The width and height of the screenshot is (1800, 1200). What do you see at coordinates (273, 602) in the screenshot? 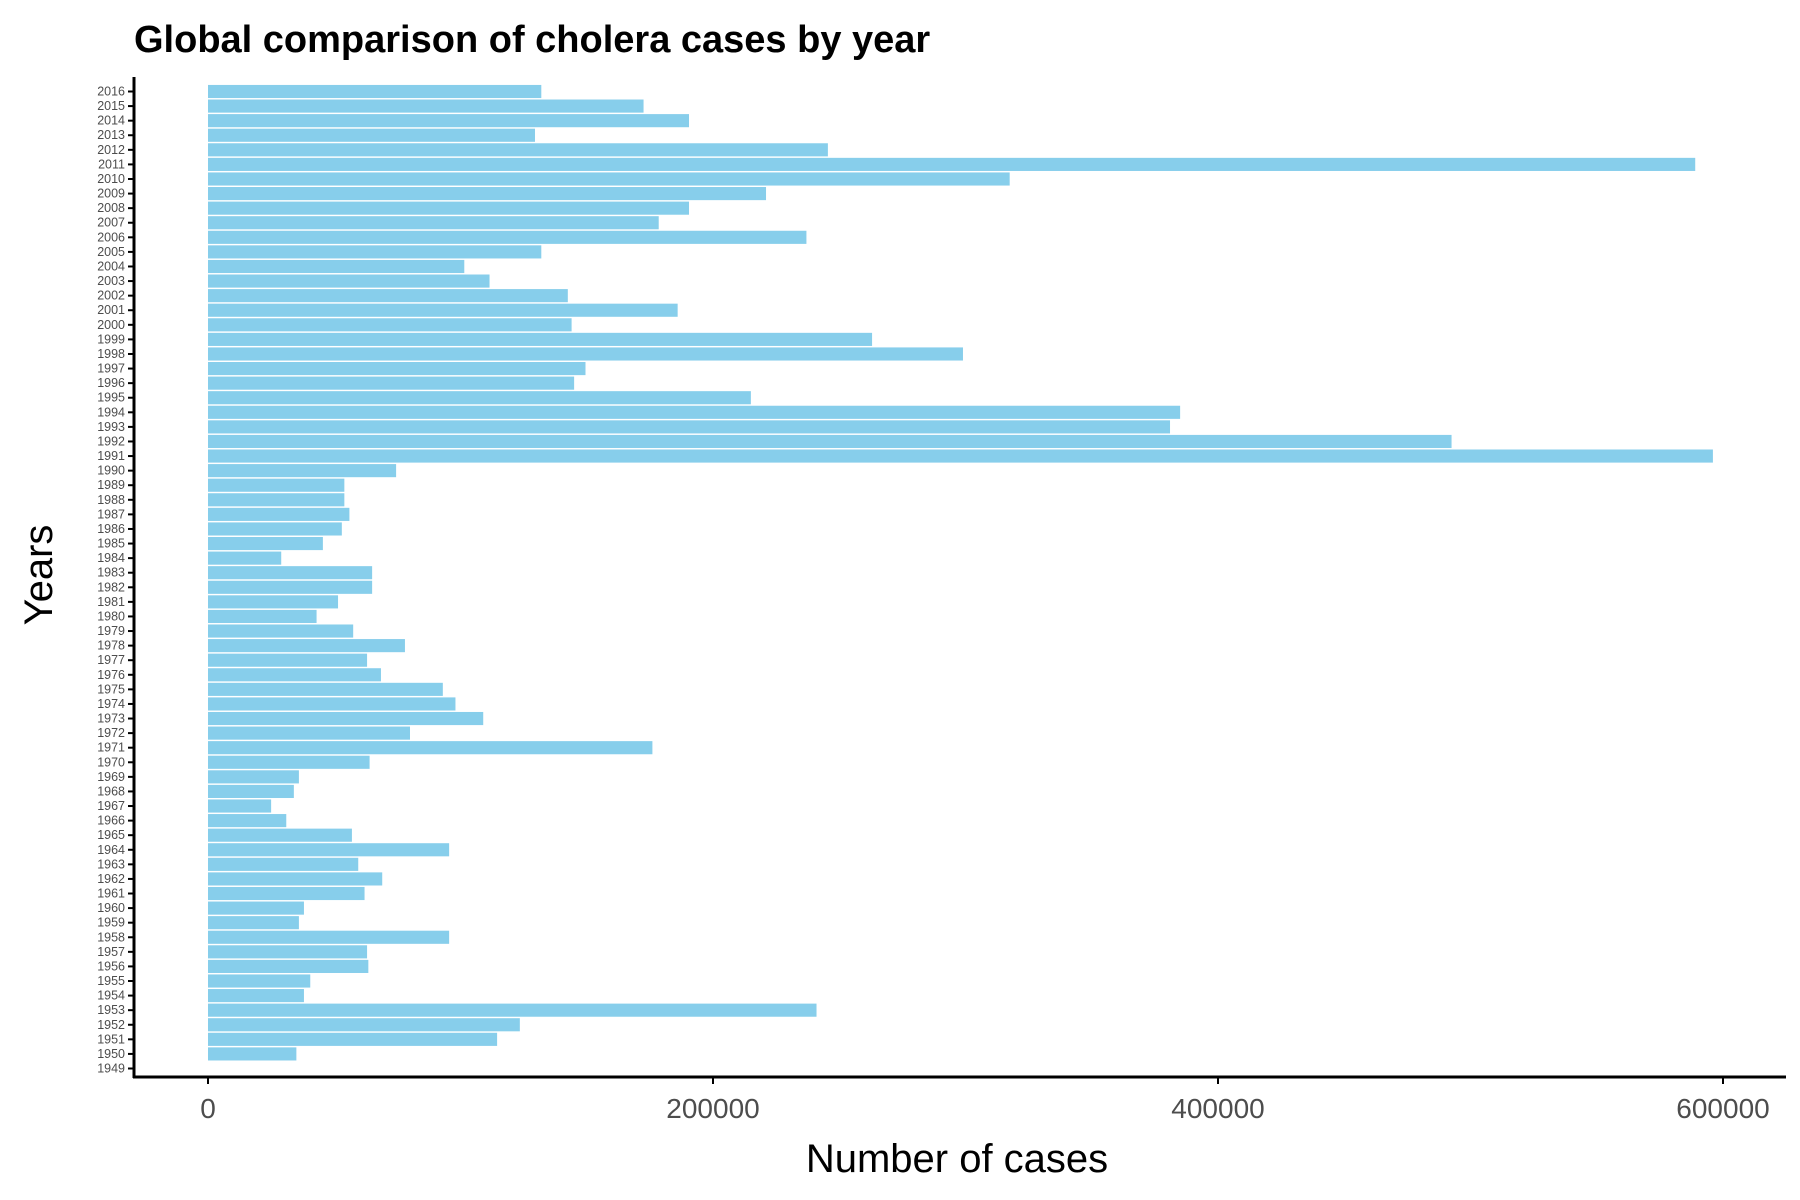
I see `bar-1981` at bounding box center [273, 602].